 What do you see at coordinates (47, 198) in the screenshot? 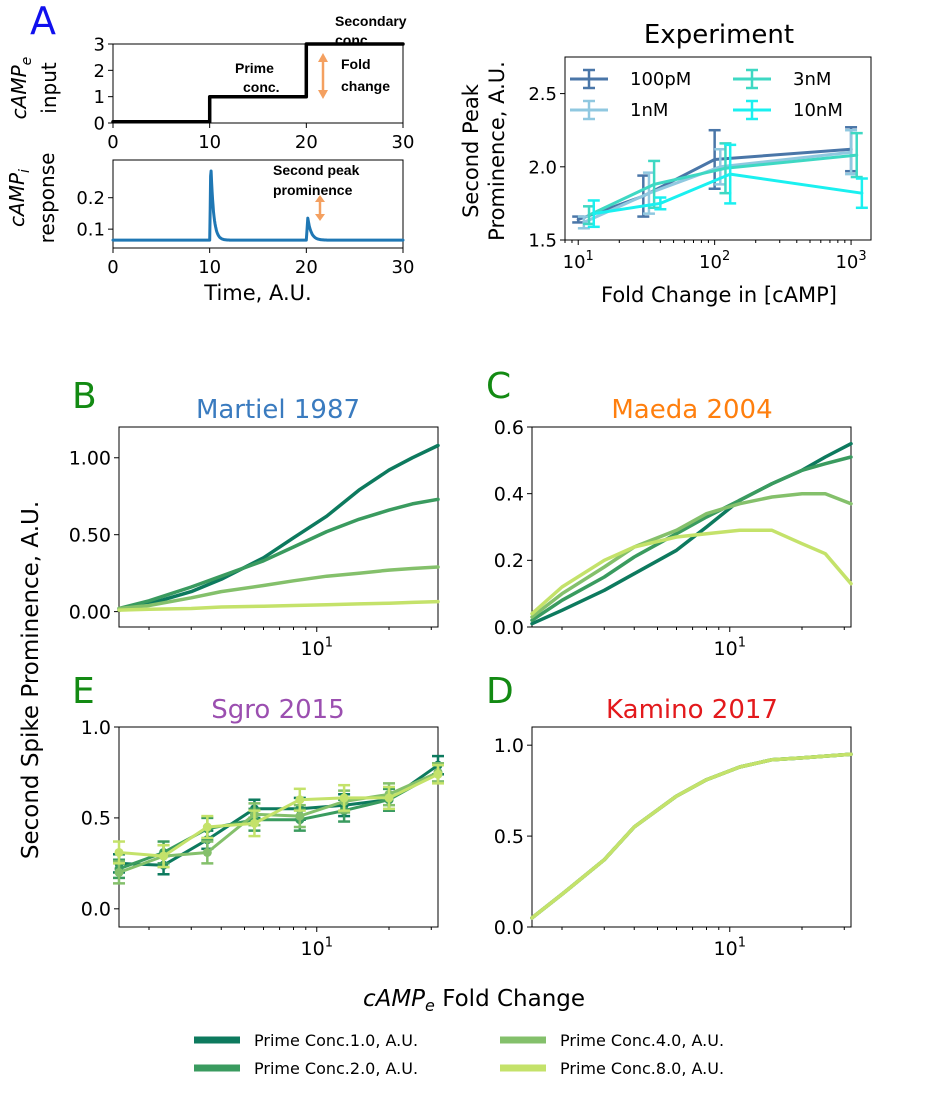
I see `response-ylabel-2: response` at bounding box center [47, 198].